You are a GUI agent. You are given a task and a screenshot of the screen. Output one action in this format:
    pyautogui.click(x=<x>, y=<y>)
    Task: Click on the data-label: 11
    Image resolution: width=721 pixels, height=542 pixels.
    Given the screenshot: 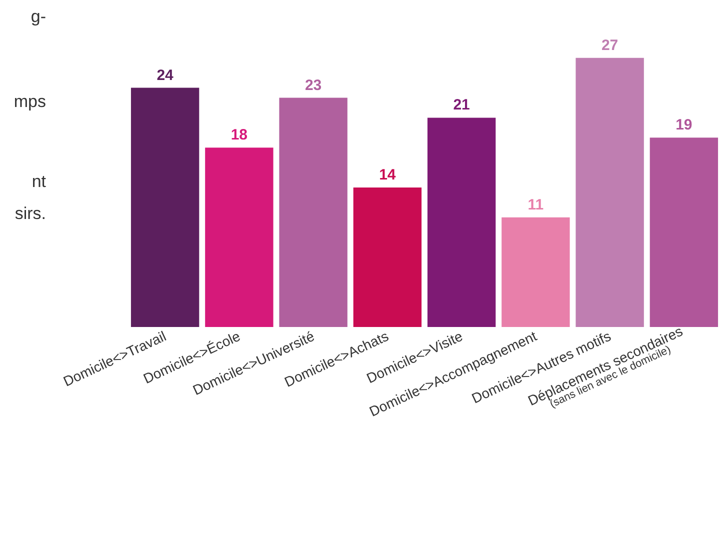 What is the action you would take?
    pyautogui.click(x=536, y=205)
    